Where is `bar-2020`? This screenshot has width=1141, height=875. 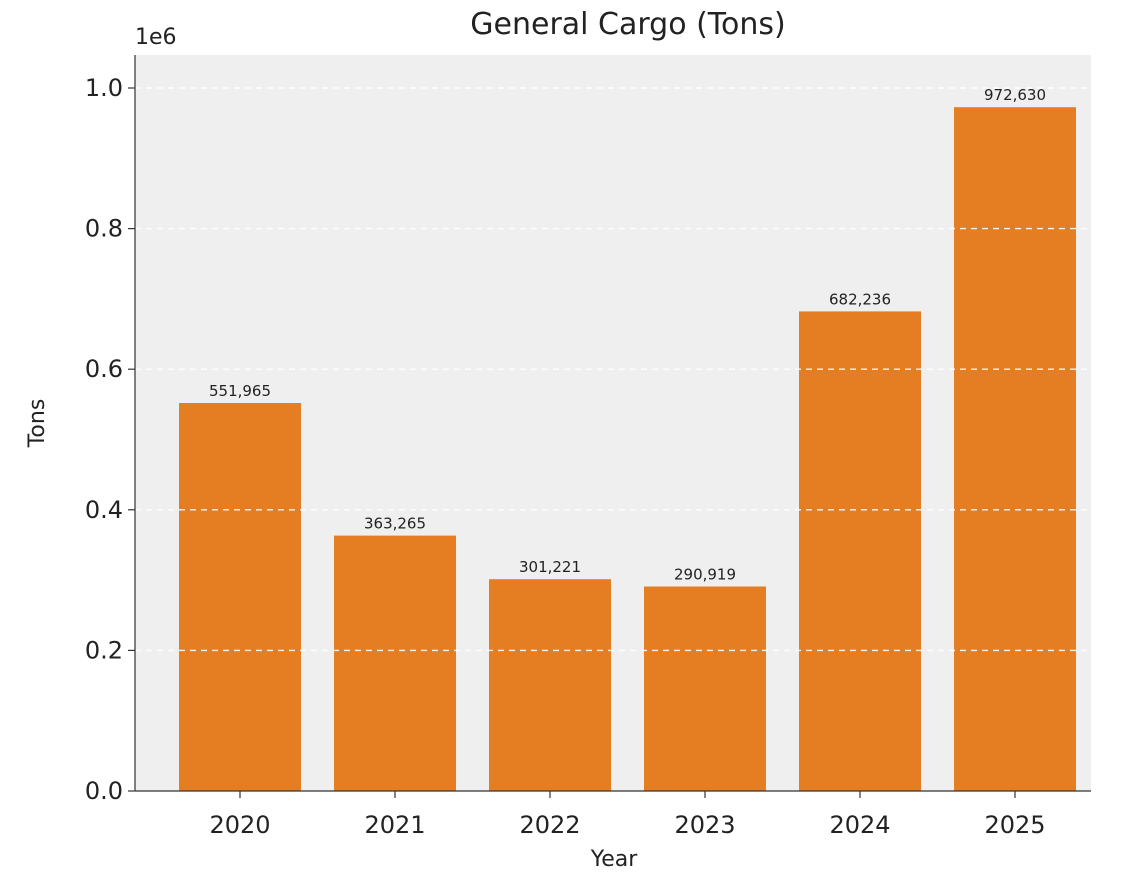 bar-2020 is located at coordinates (240, 597).